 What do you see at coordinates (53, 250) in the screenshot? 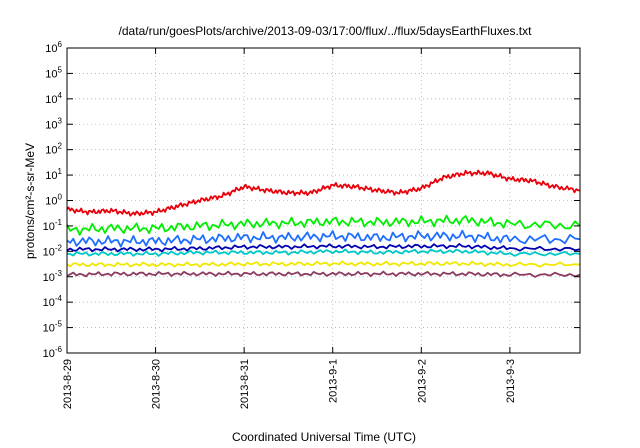
I see `y-tick-label: 10⁻²` at bounding box center [53, 250].